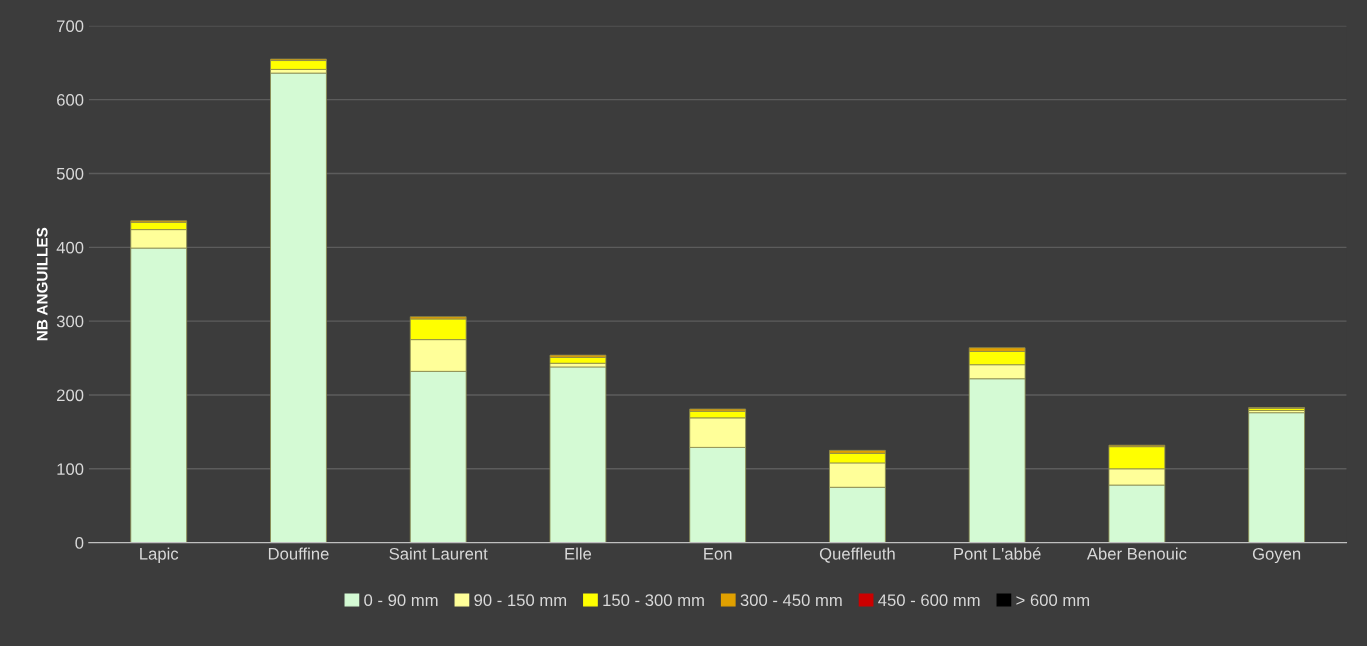 The height and width of the screenshot is (646, 1367). I want to click on y-tick-label: 100, so click(70, 469).